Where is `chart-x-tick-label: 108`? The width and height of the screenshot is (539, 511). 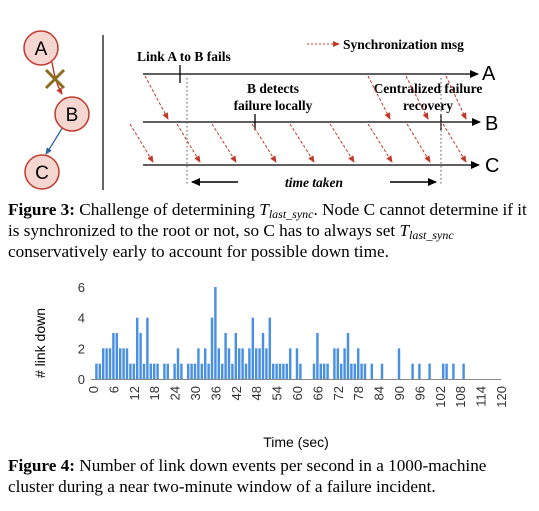
chart-x-tick-label: 108 is located at coordinates (460, 397).